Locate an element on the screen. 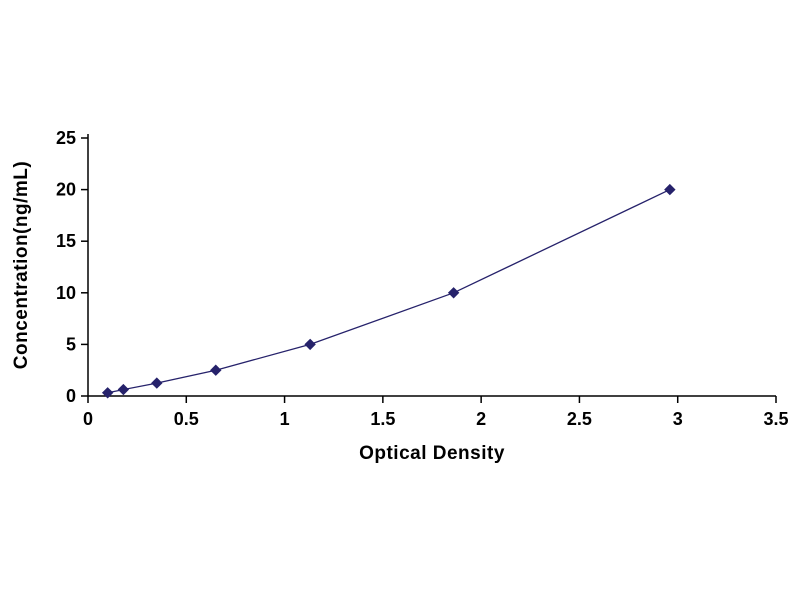  x-axis-title: Optical Density is located at coordinates (432, 453).